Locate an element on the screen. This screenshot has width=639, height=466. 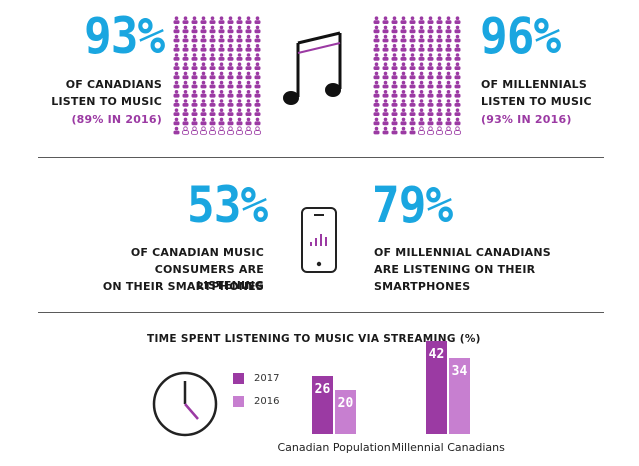
bar-value-label: 26 is located at coordinates (322, 390).